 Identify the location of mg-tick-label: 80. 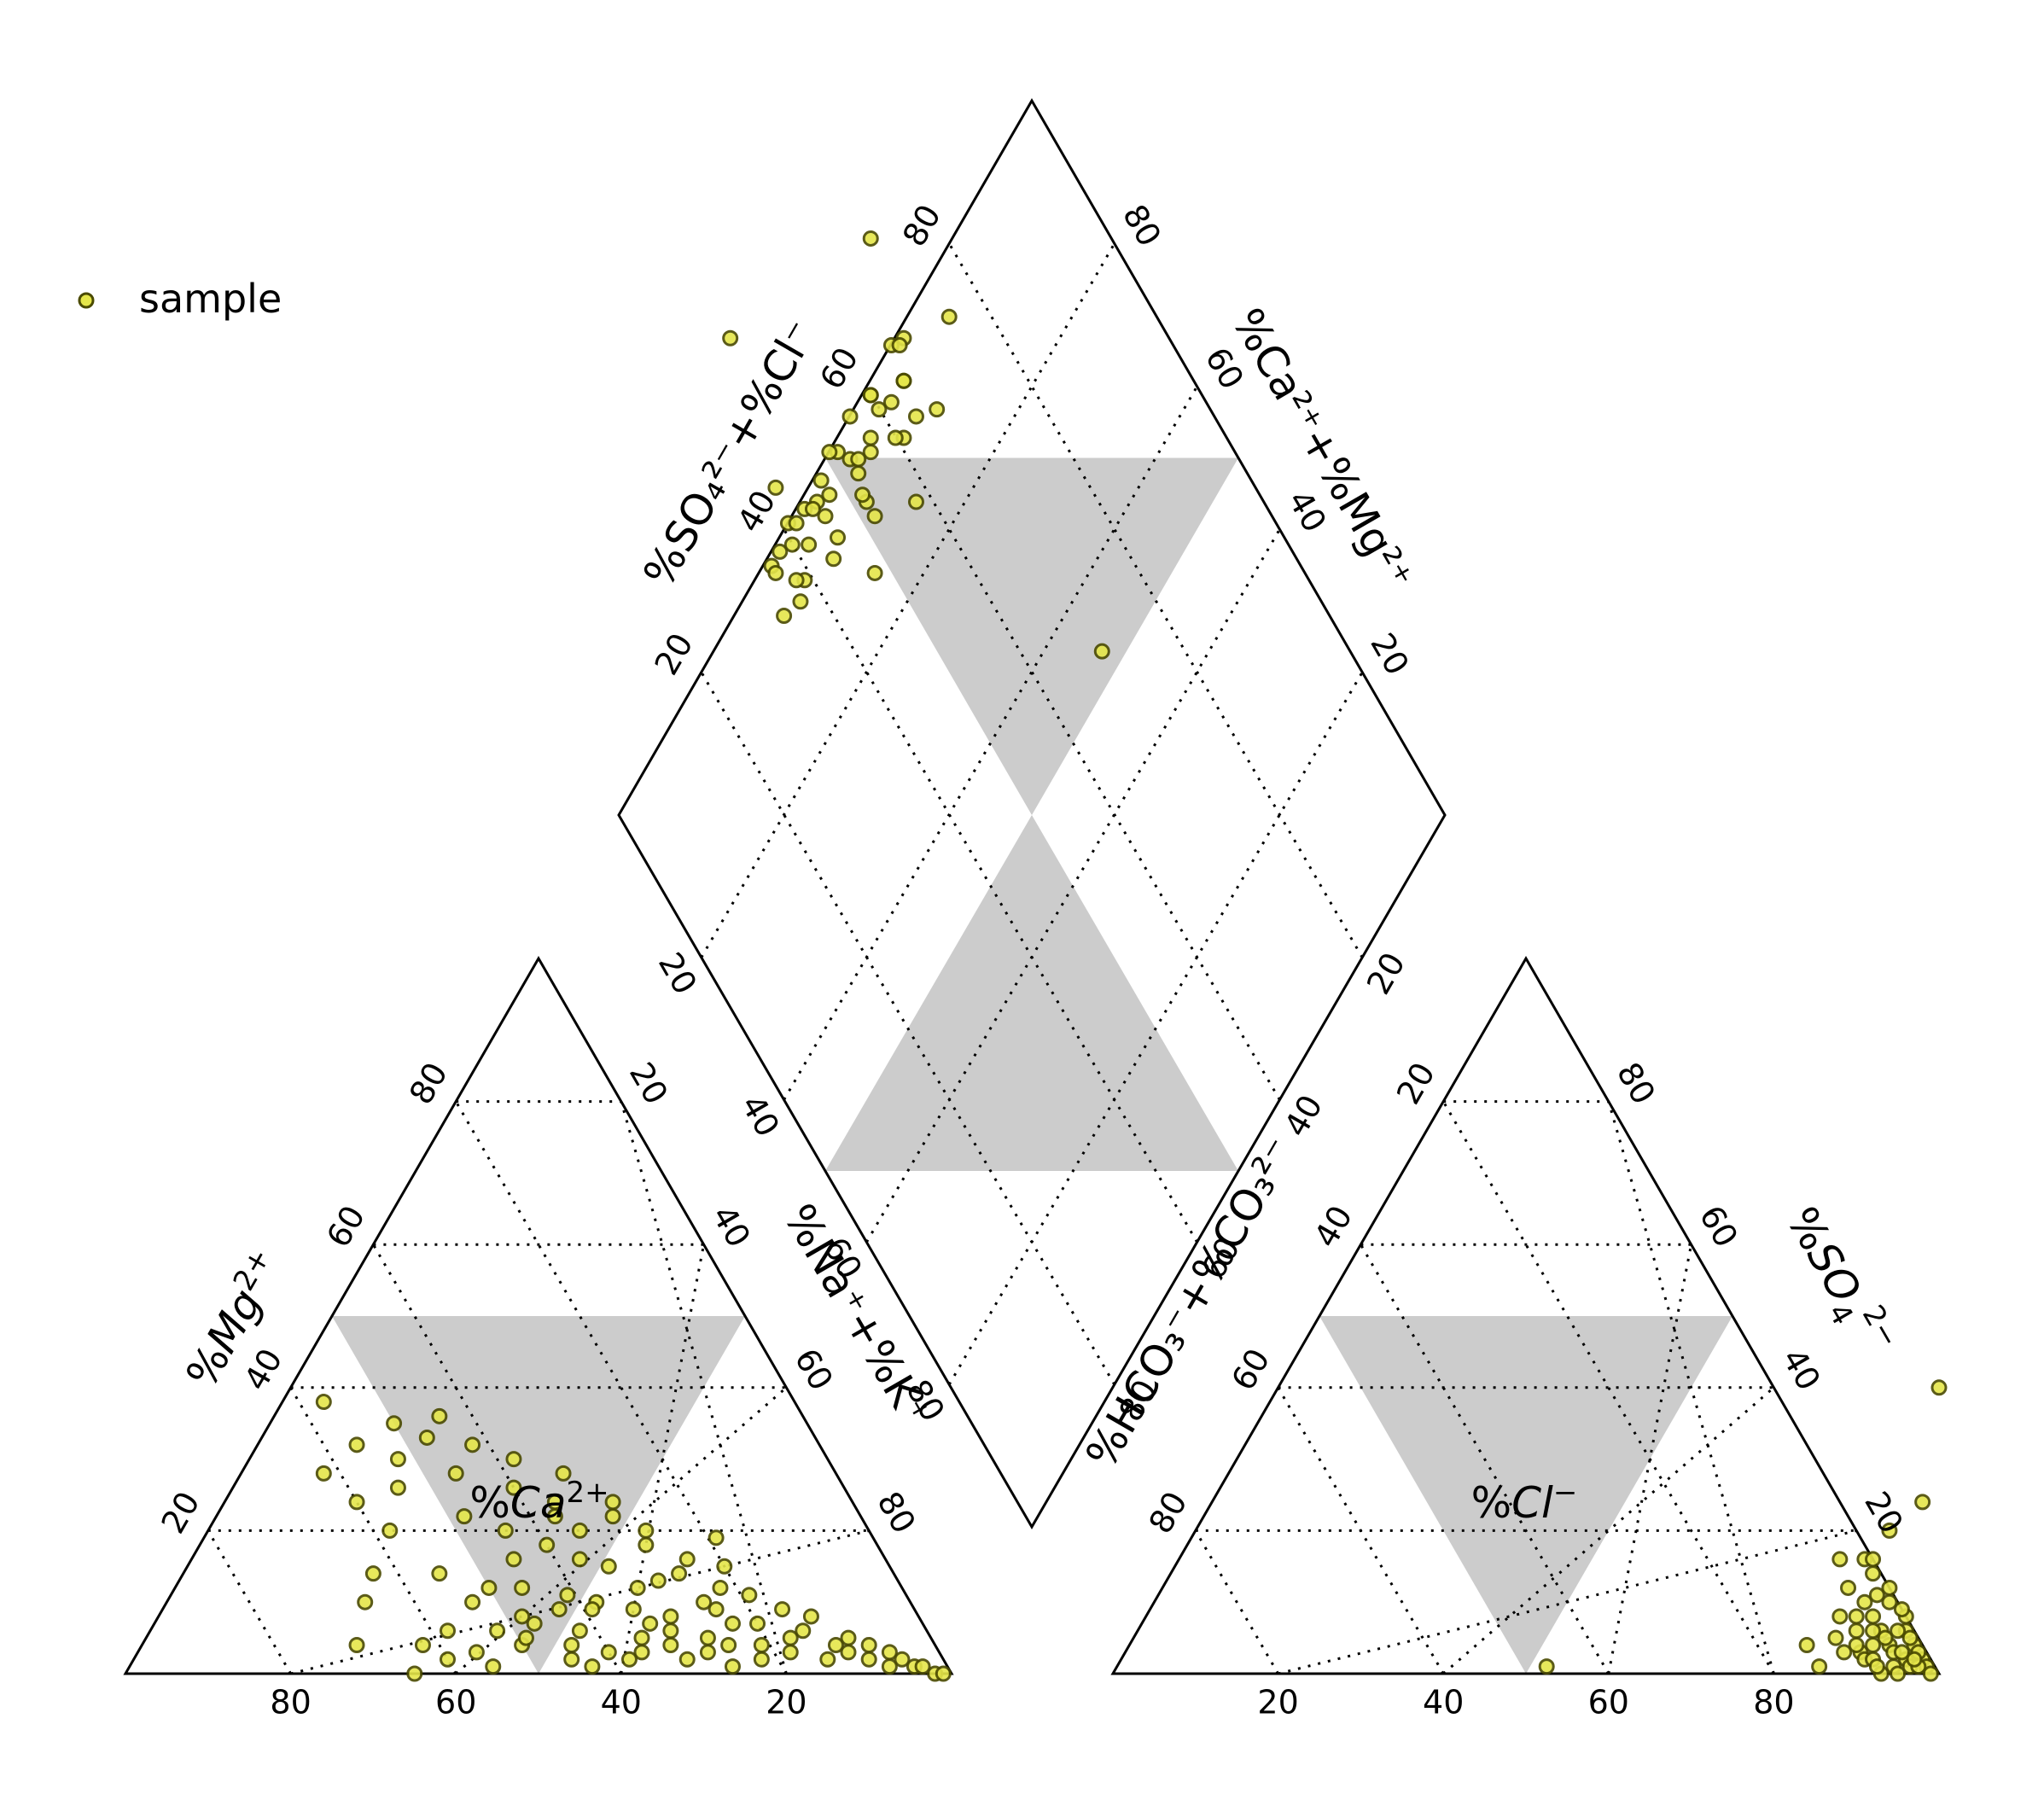
(428, 1083).